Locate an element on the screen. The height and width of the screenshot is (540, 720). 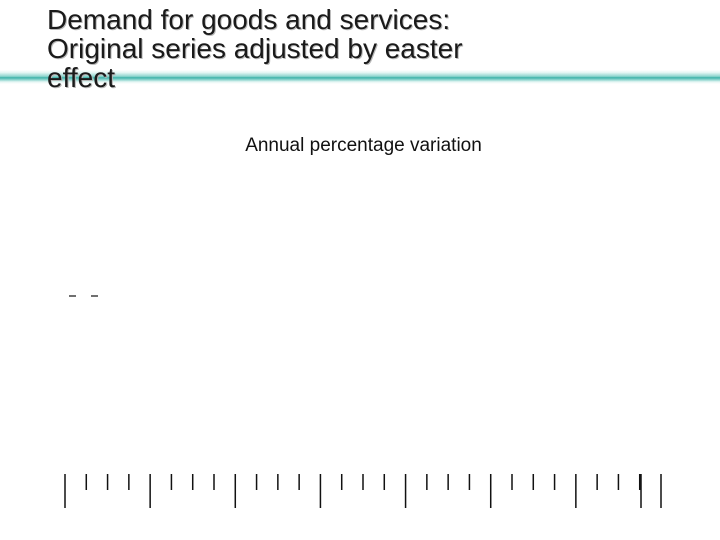
x-axis-ticks is located at coordinates (363, 491).